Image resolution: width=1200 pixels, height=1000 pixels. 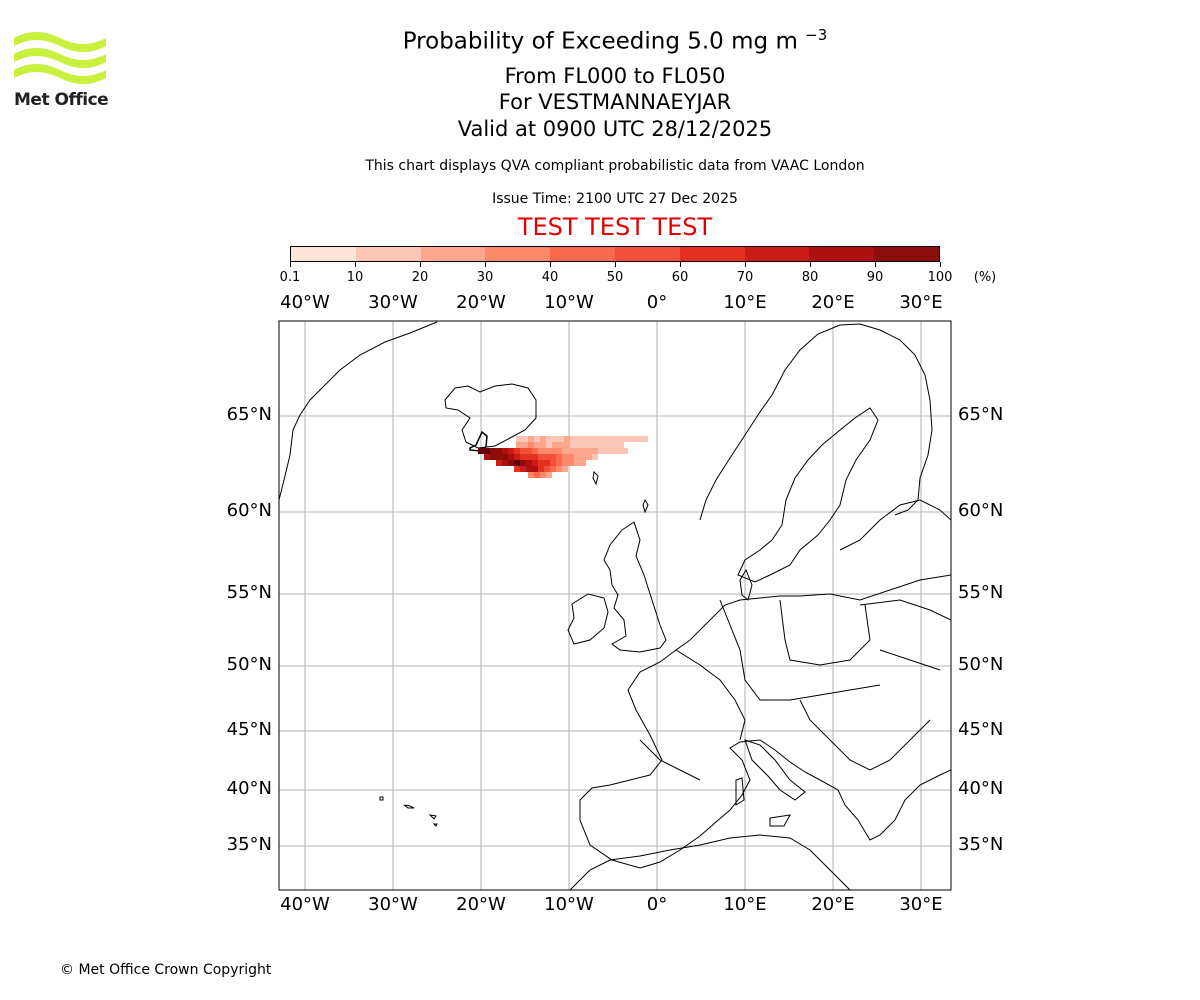 What do you see at coordinates (981, 414) in the screenshot?
I see `latitude-label-right: 65°N` at bounding box center [981, 414].